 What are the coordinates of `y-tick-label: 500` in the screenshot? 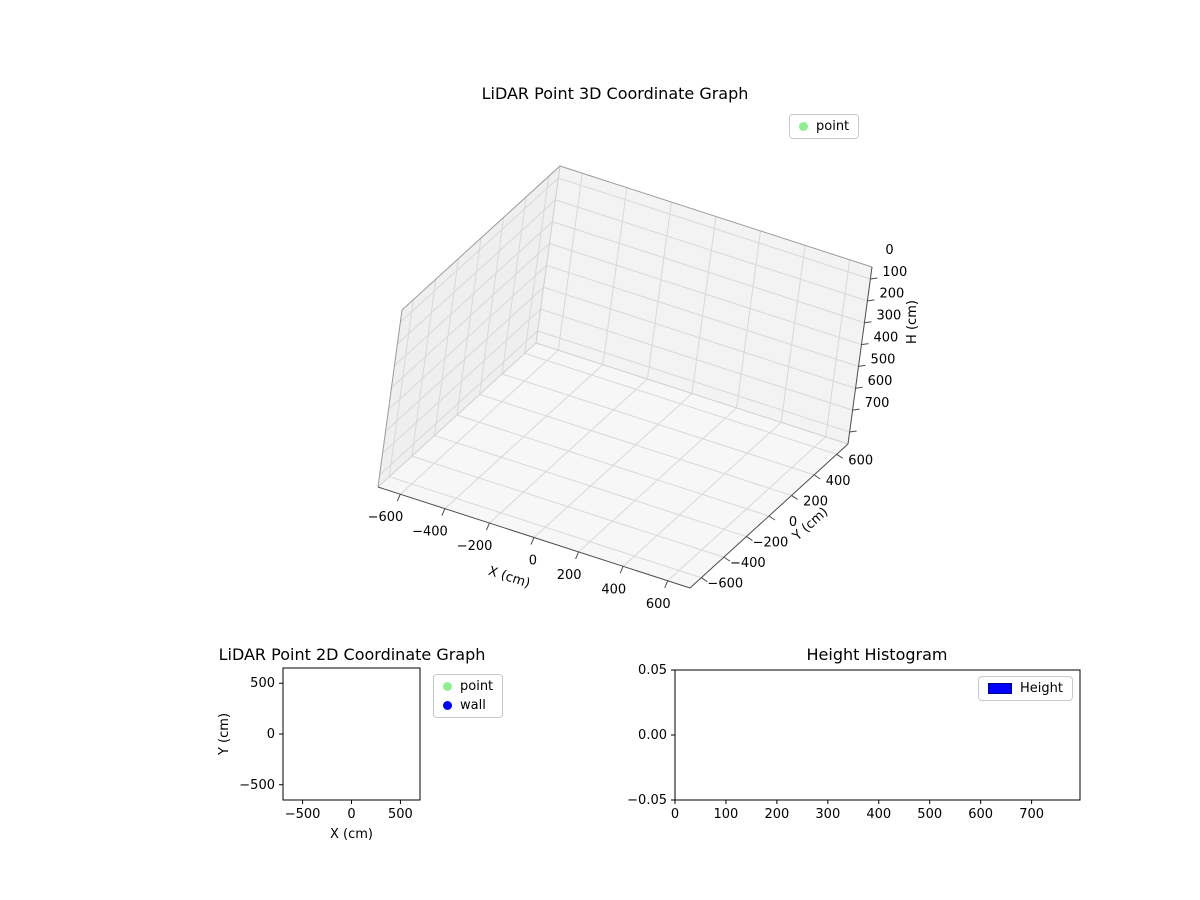 It's located at (262, 683).